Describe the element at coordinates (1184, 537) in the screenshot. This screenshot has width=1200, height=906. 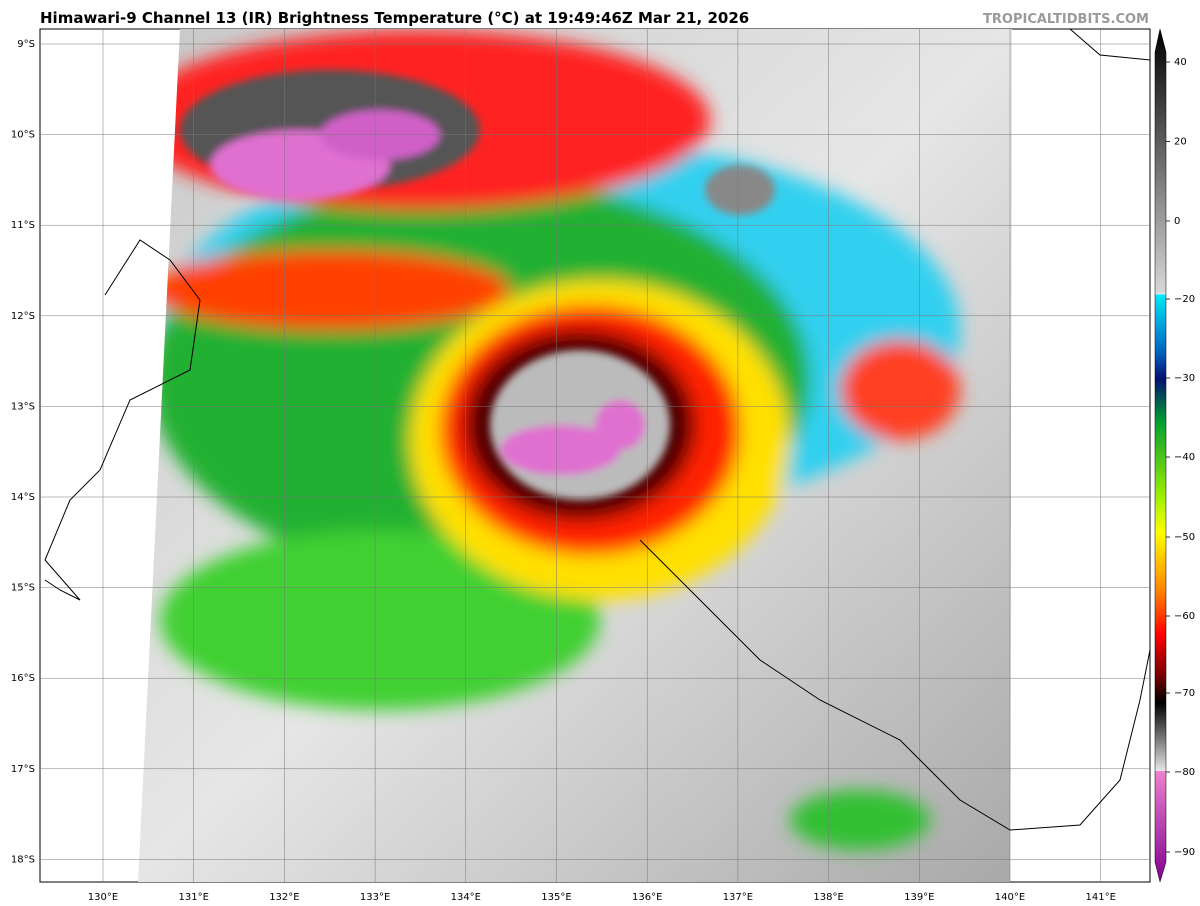
I see `colorbar-label: −50` at that location.